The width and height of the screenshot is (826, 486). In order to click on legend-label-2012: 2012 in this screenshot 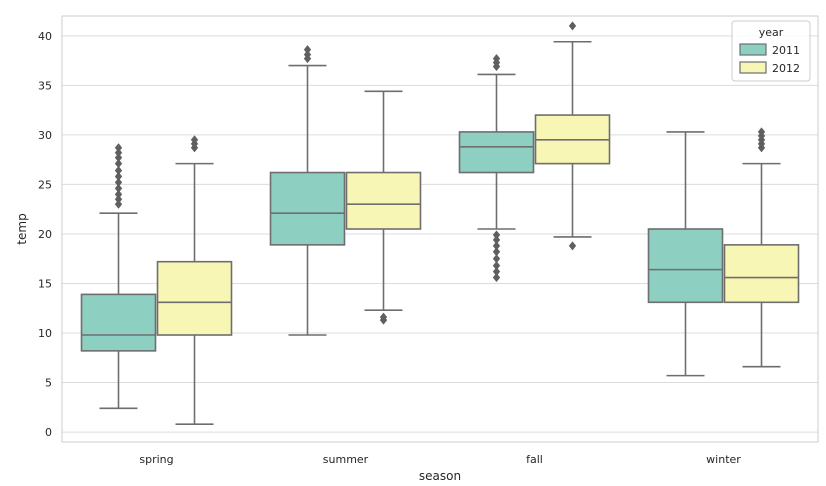, I will do `click(786, 68)`.